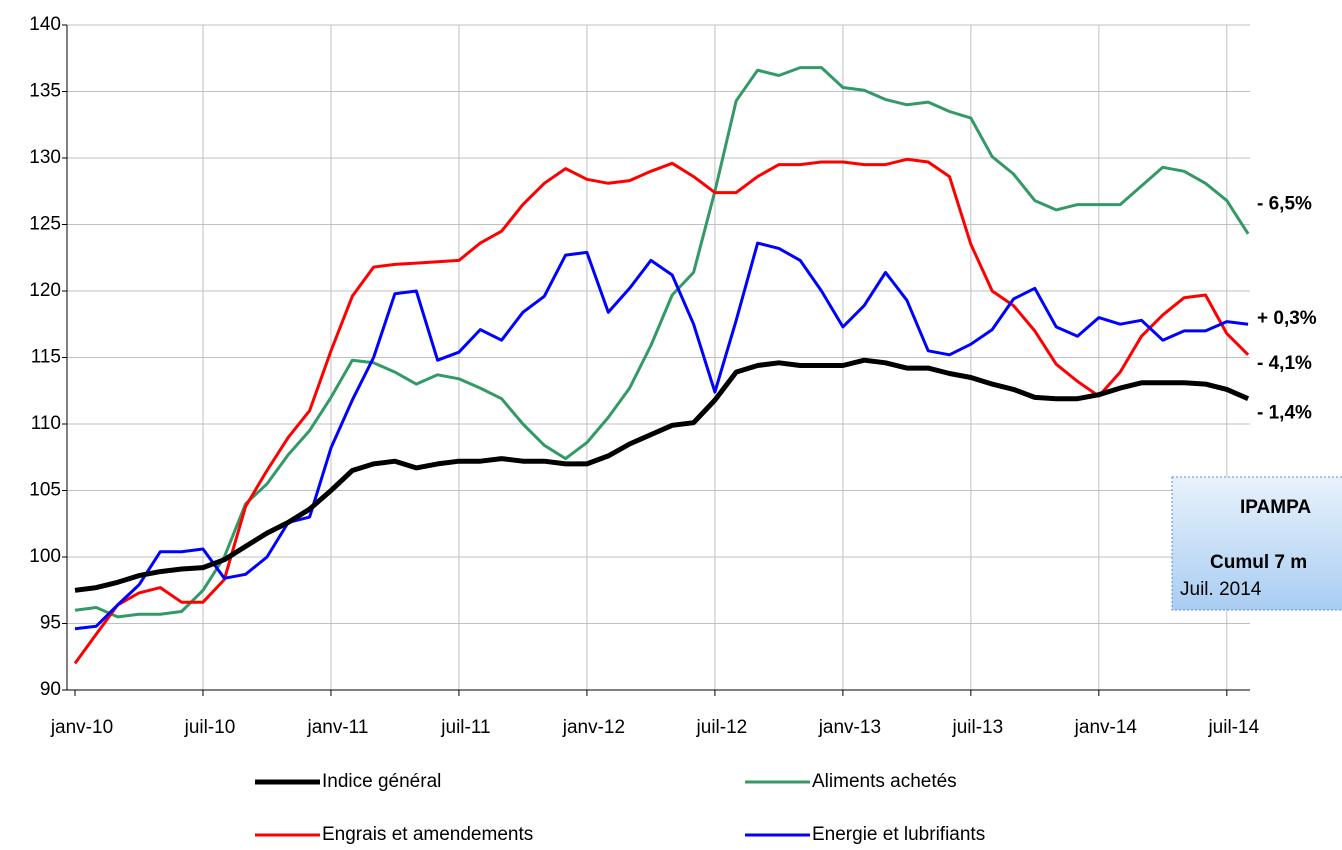 The image size is (1342, 850). What do you see at coordinates (978, 727) in the screenshot?
I see `x-tick-label: juil-13` at bounding box center [978, 727].